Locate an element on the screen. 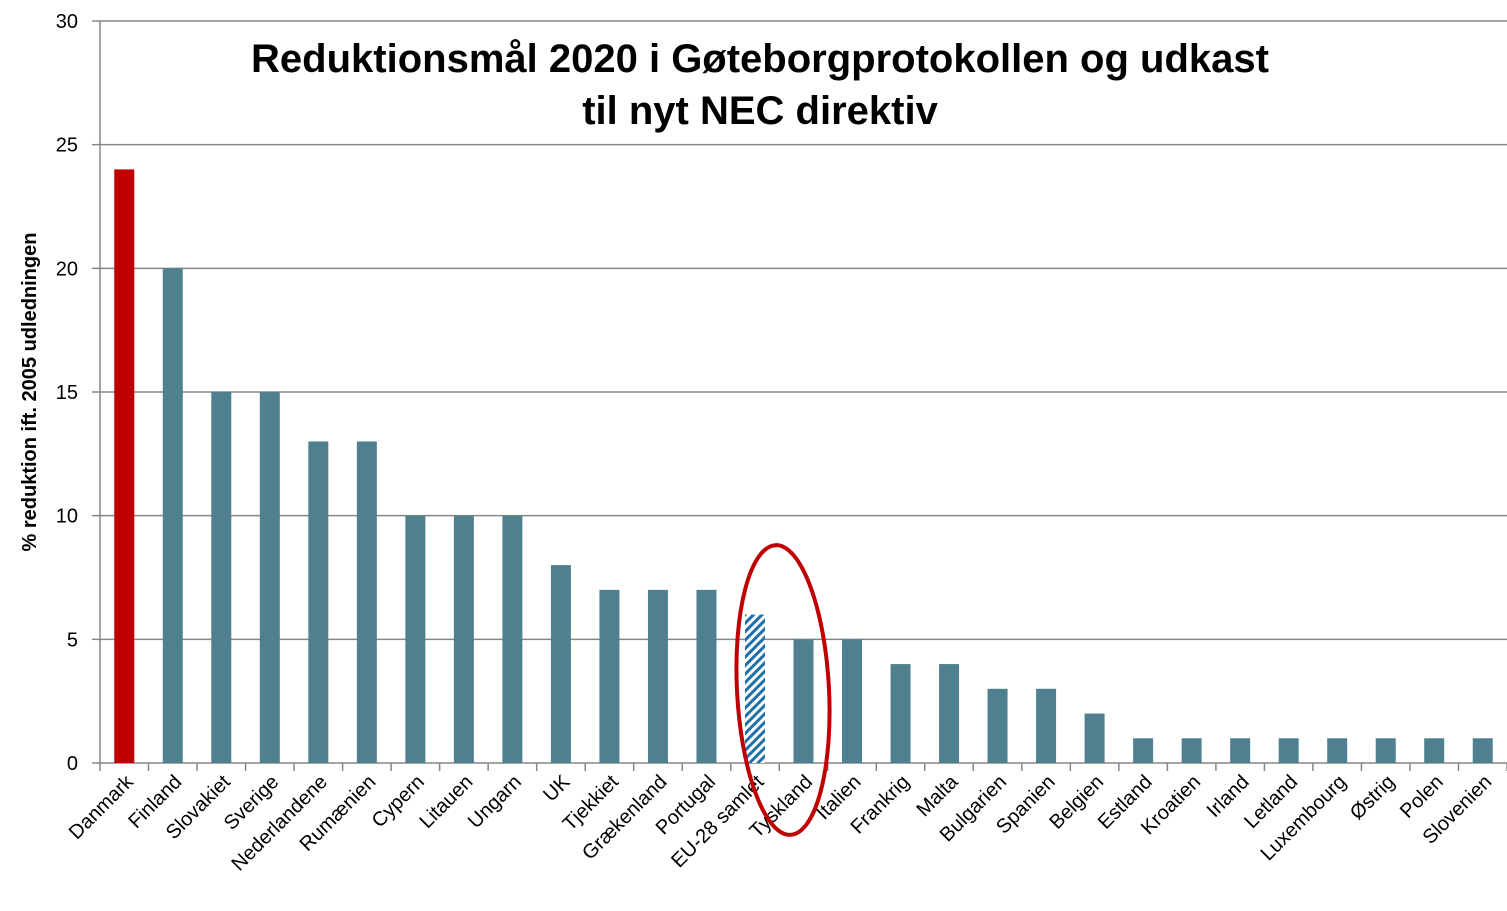  x-tick-label: Litauen is located at coordinates (446, 802).